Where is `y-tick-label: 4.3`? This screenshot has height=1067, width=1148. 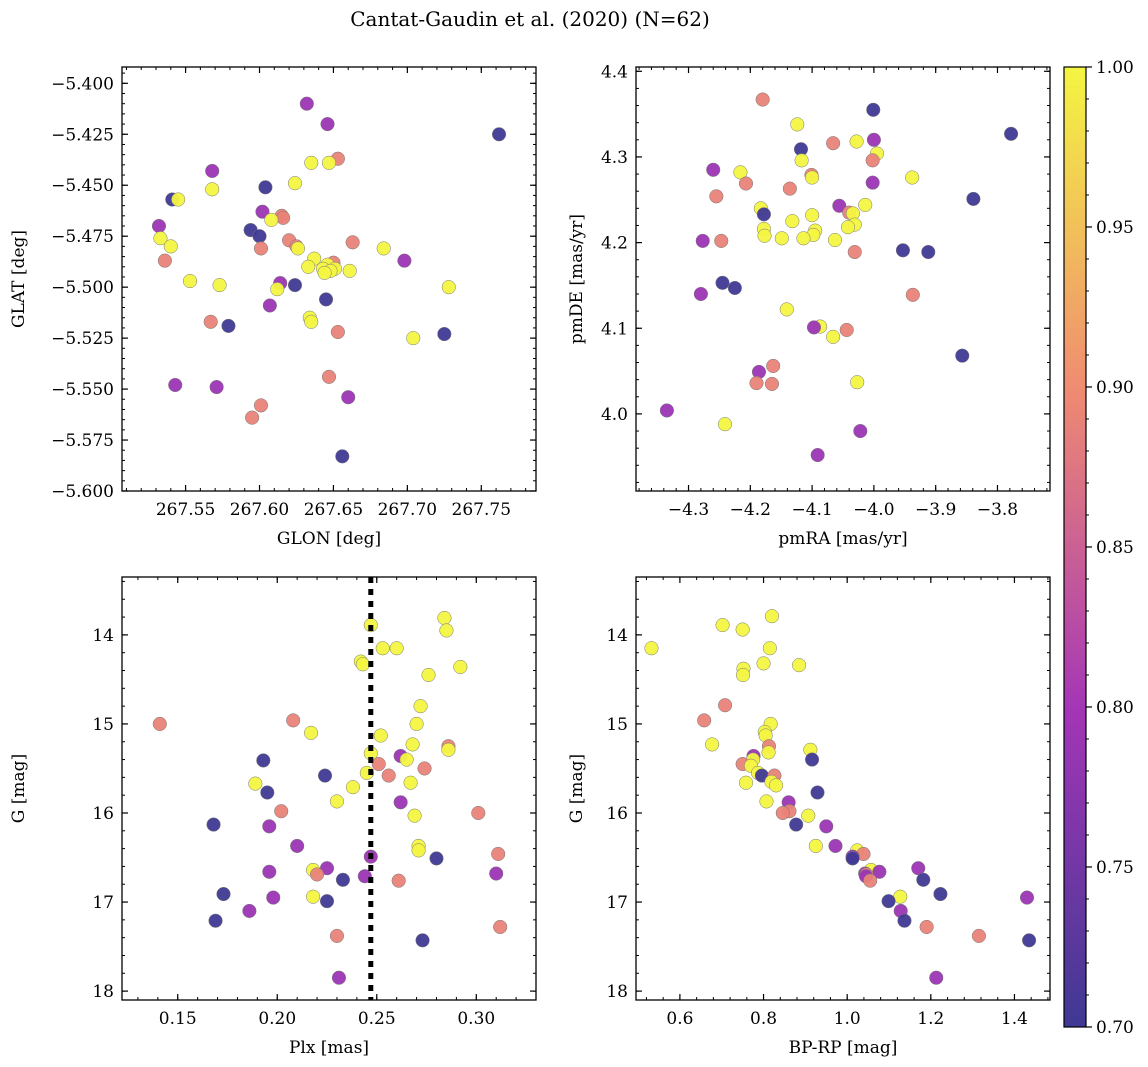 y-tick-label: 4.3 is located at coordinates (614, 158).